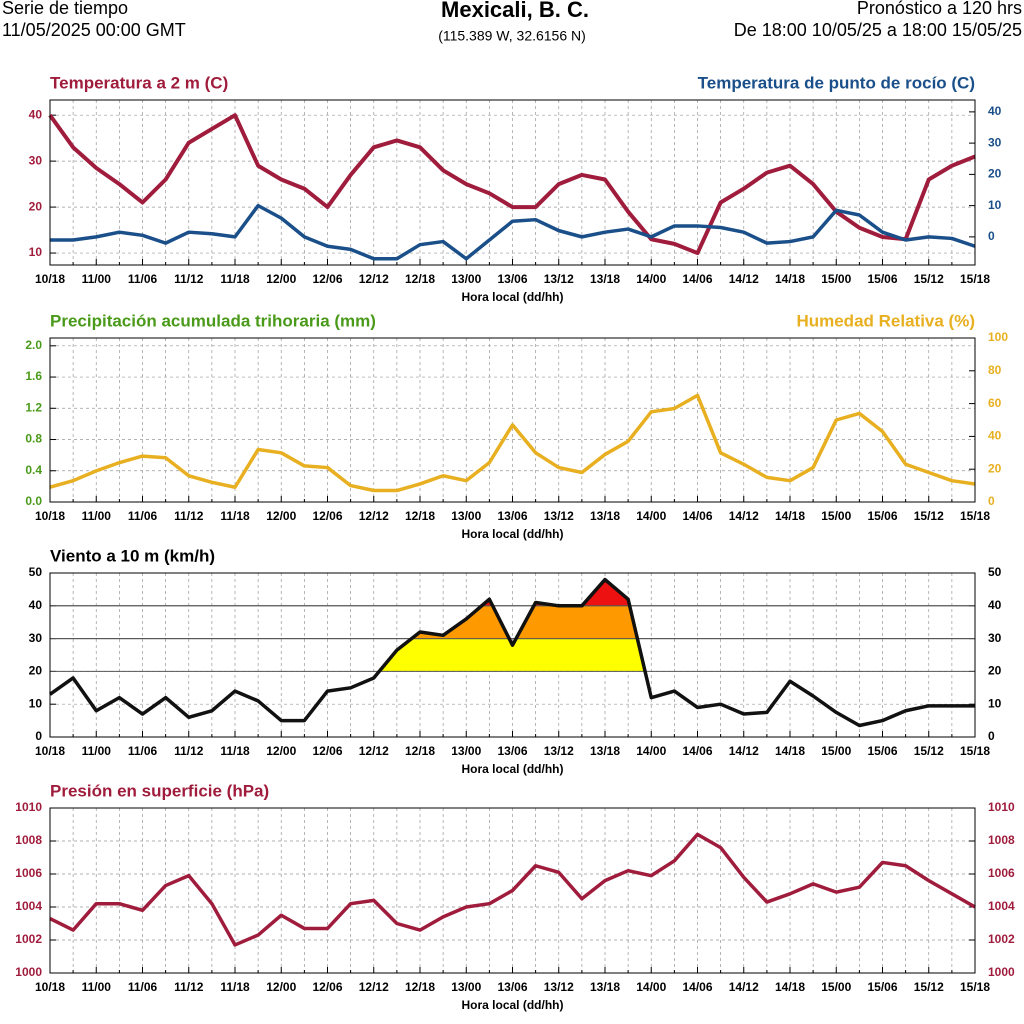 Image resolution: width=1024 pixels, height=1024 pixels. What do you see at coordinates (836, 987) in the screenshot?
I see `x-tick-label: 15/00` at bounding box center [836, 987].